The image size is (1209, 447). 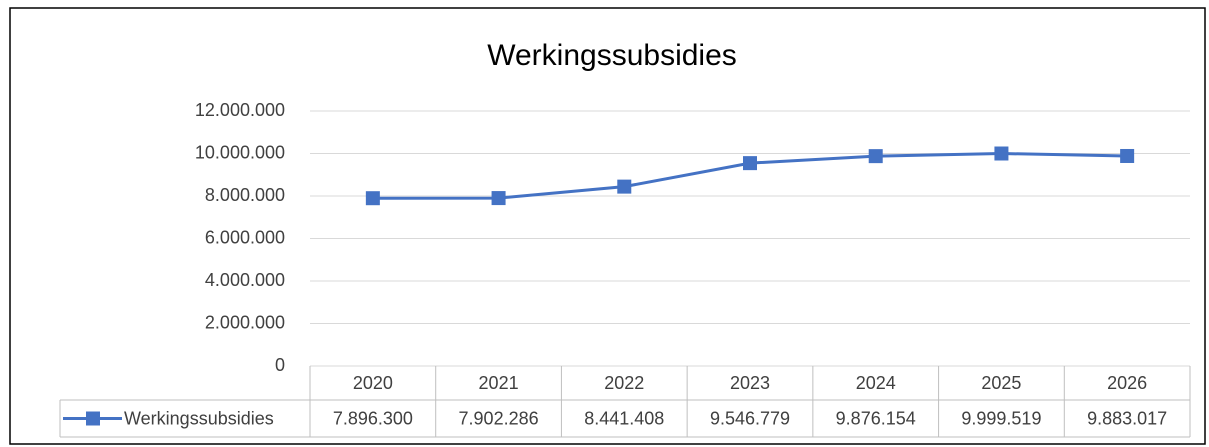 I want to click on data-label: 9.546.779, so click(x=750, y=418).